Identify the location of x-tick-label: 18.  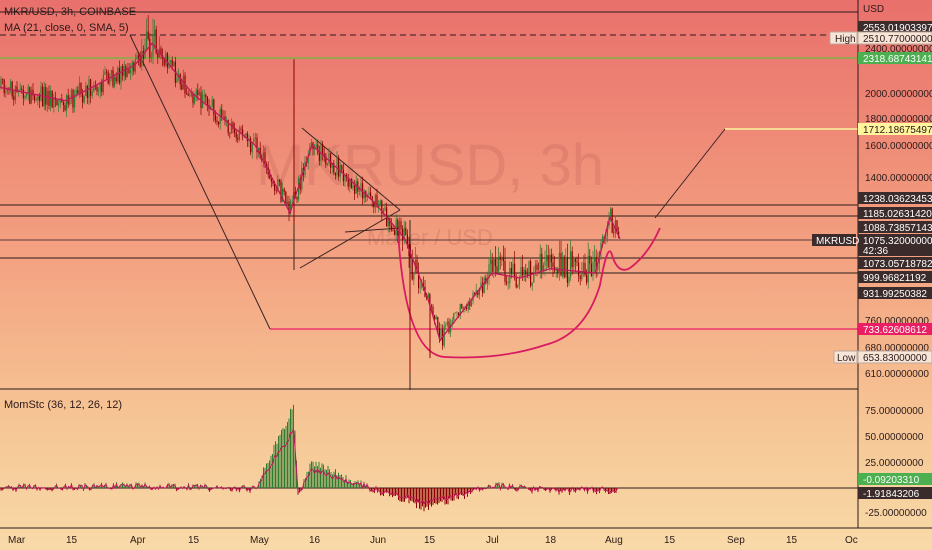
(551, 540).